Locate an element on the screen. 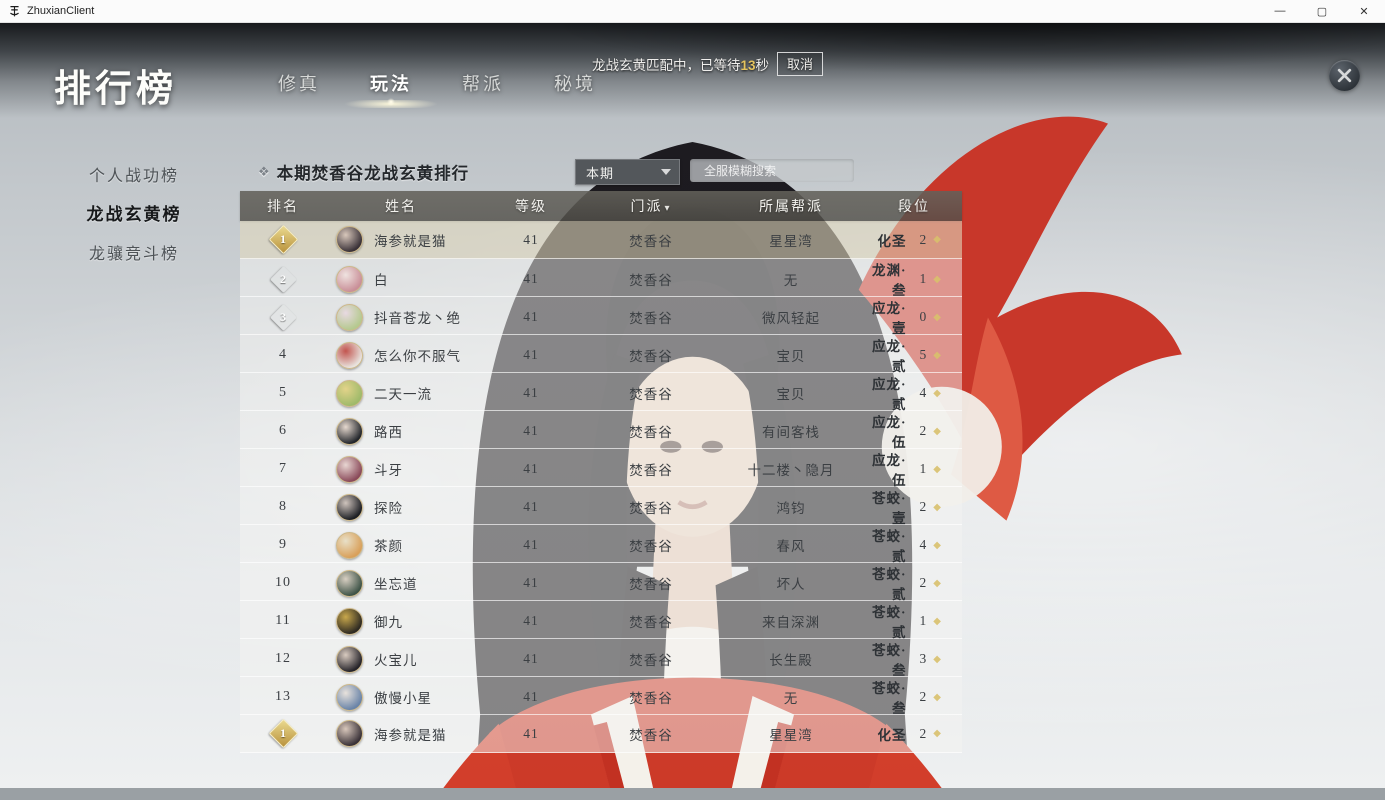  cancel-matchmaking-button: 取消 is located at coordinates (800, 64).